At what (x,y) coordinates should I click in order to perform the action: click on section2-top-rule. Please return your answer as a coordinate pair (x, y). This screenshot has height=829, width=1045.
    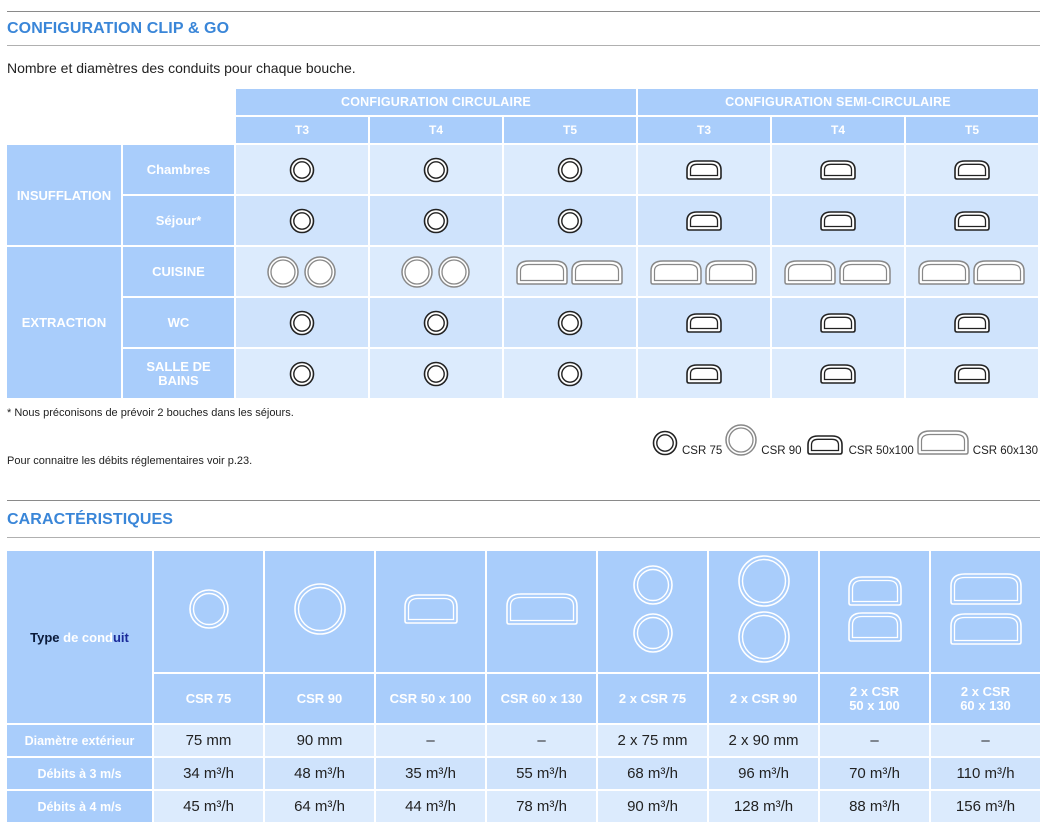
    Looking at the image, I should click on (523, 500).